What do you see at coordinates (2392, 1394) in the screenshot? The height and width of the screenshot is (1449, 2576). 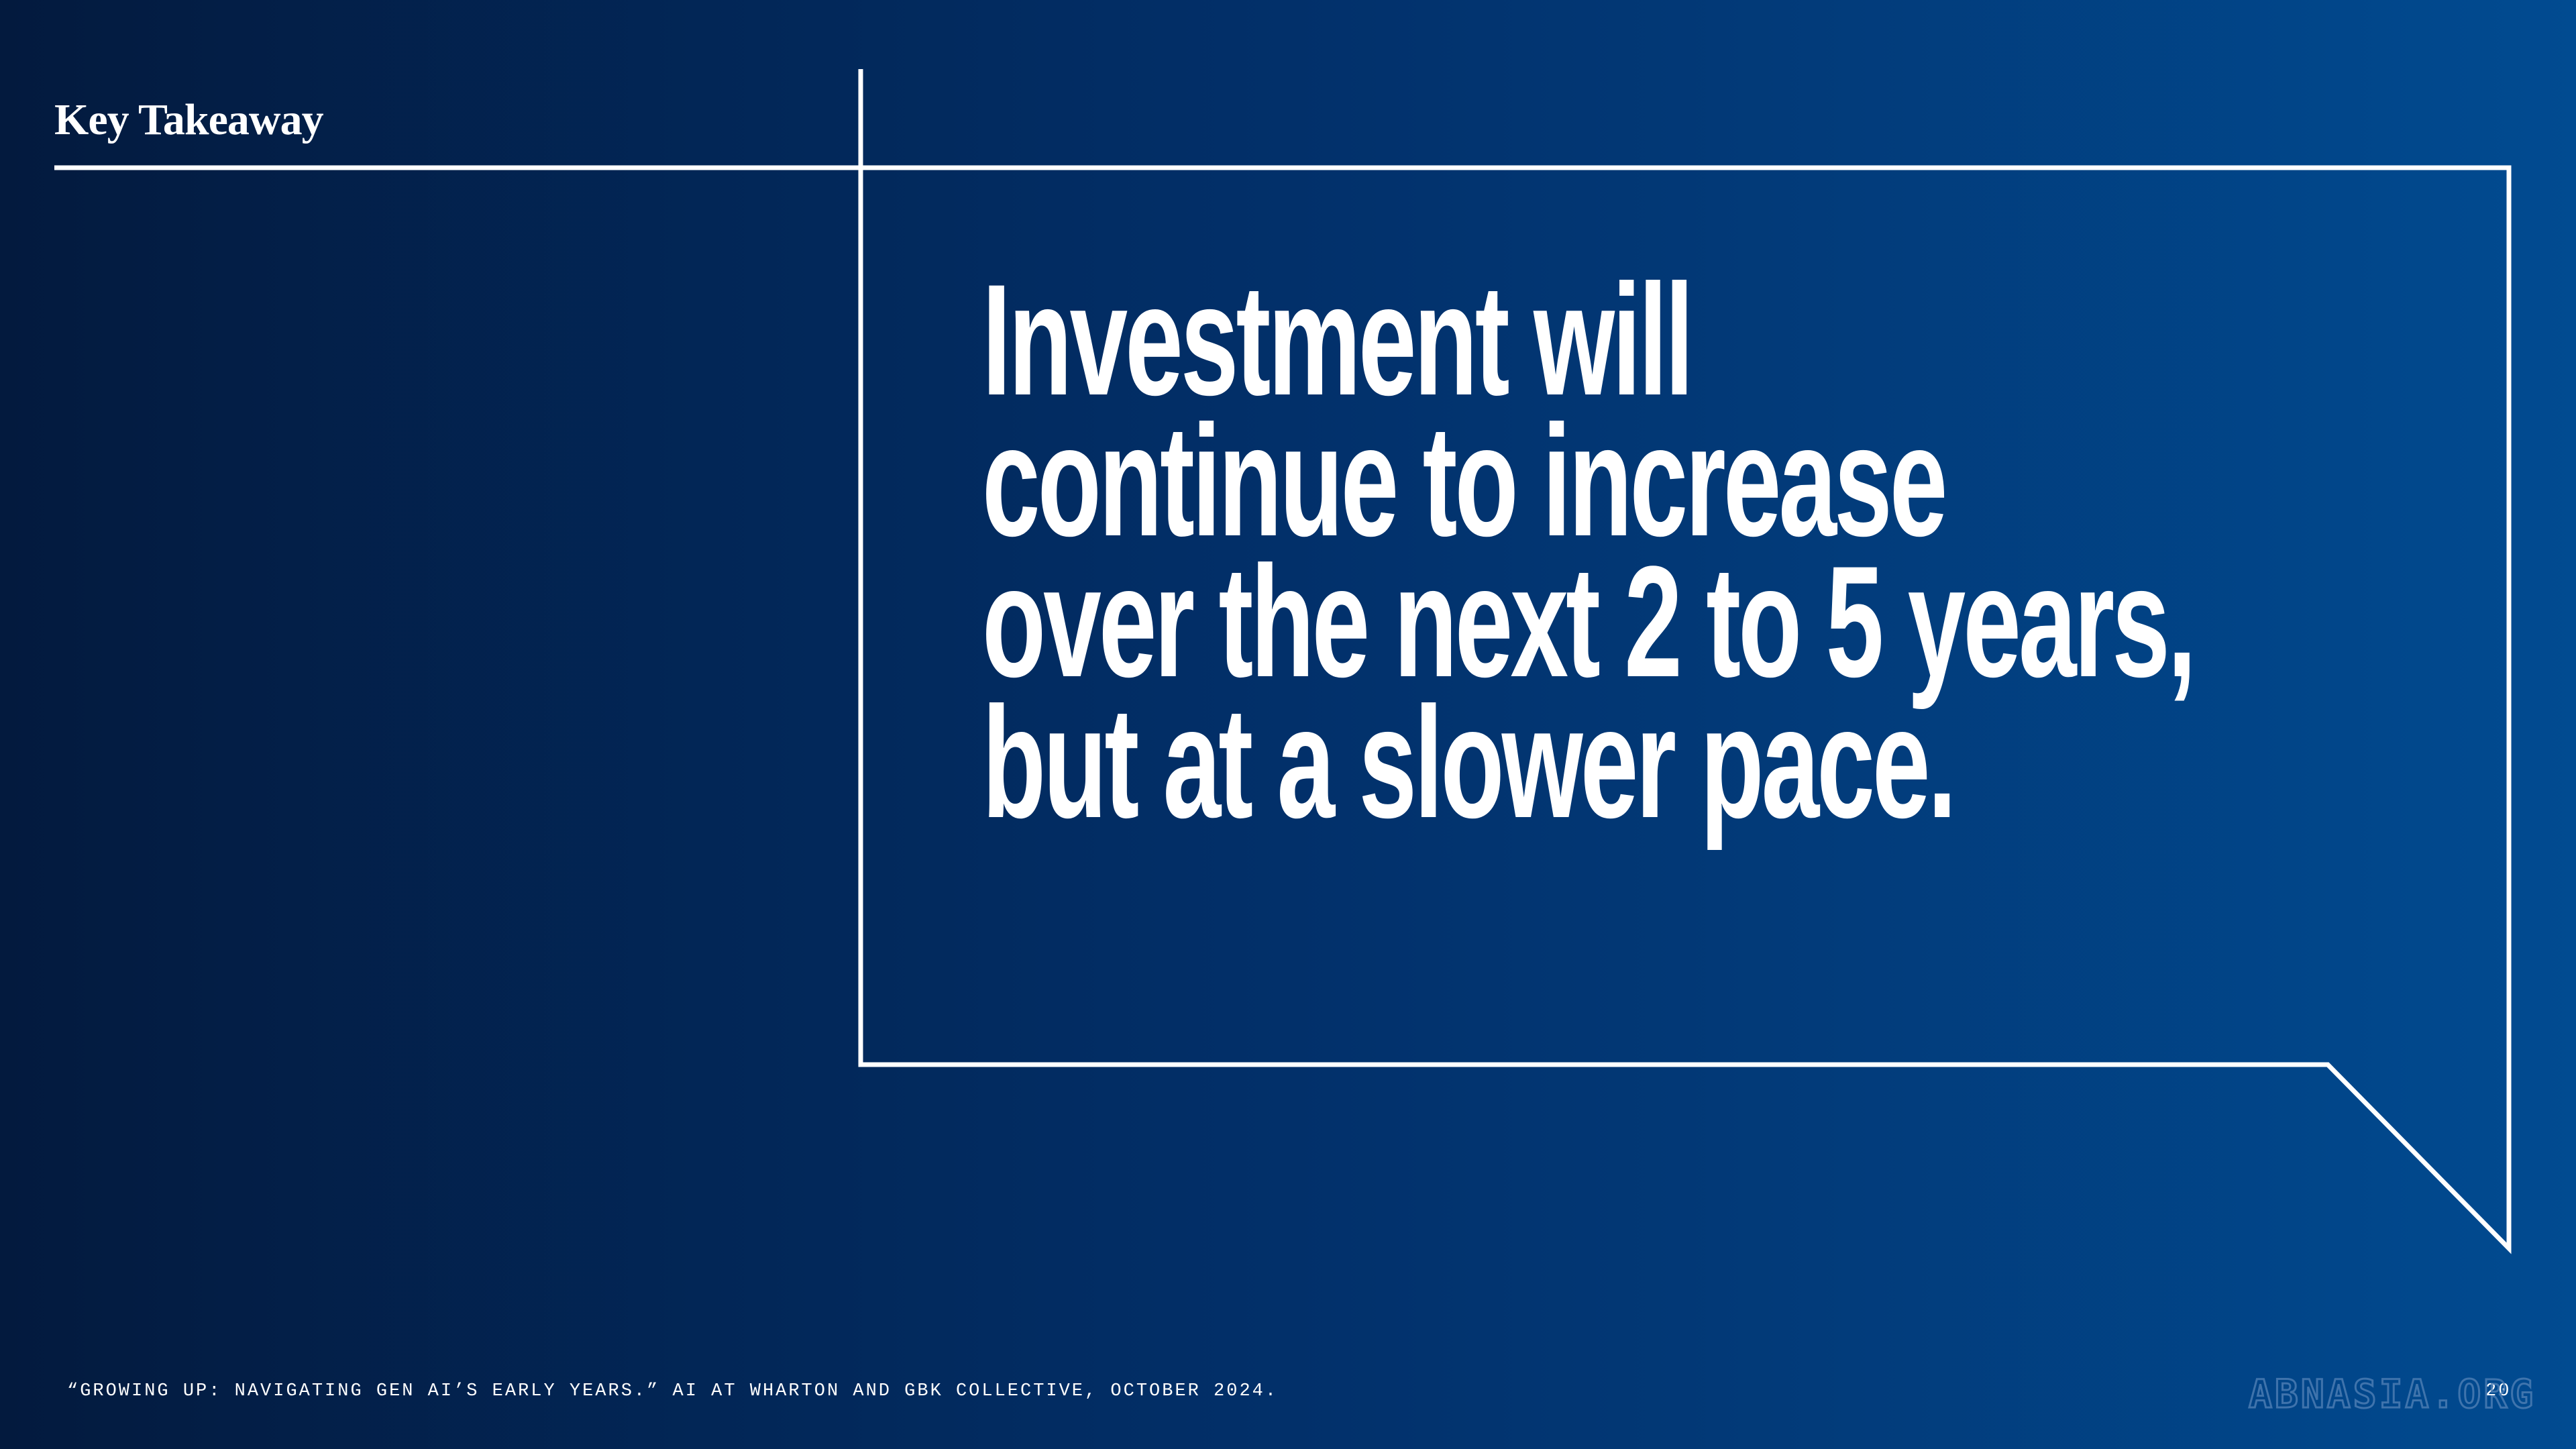 I see `watermark: ABNASIA.ORG` at bounding box center [2392, 1394].